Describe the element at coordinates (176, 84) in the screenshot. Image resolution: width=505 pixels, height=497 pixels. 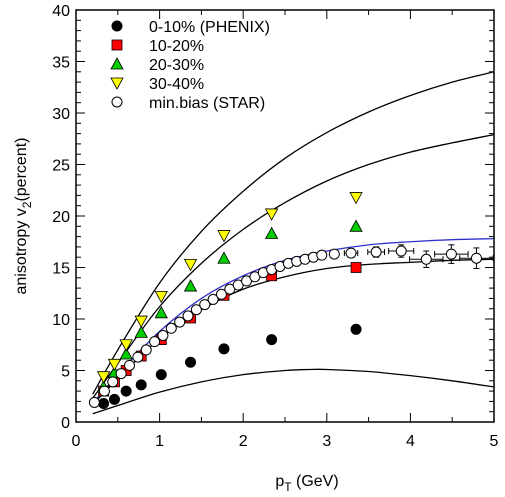
I see `legend-label: 30-40%` at that location.